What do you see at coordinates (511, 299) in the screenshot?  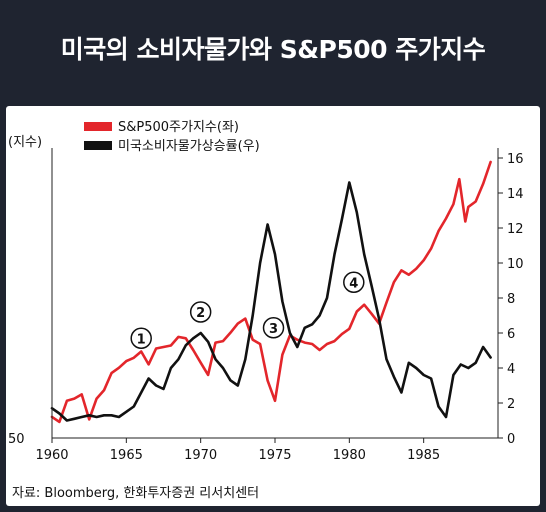 I see `right-tick-label: 8` at bounding box center [511, 299].